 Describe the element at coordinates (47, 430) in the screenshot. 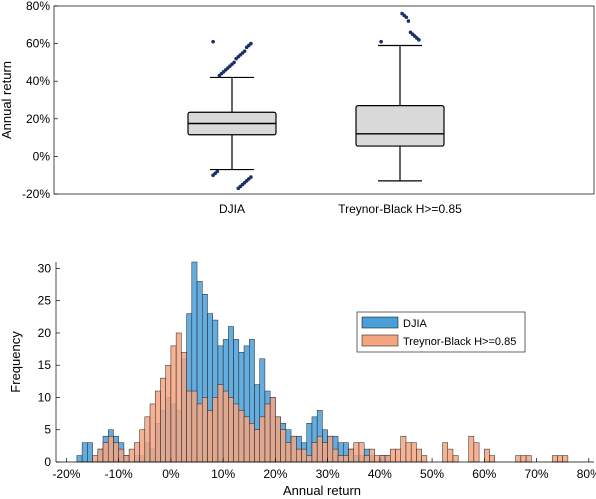

I see `histogram-y-tick-label: 5` at that location.